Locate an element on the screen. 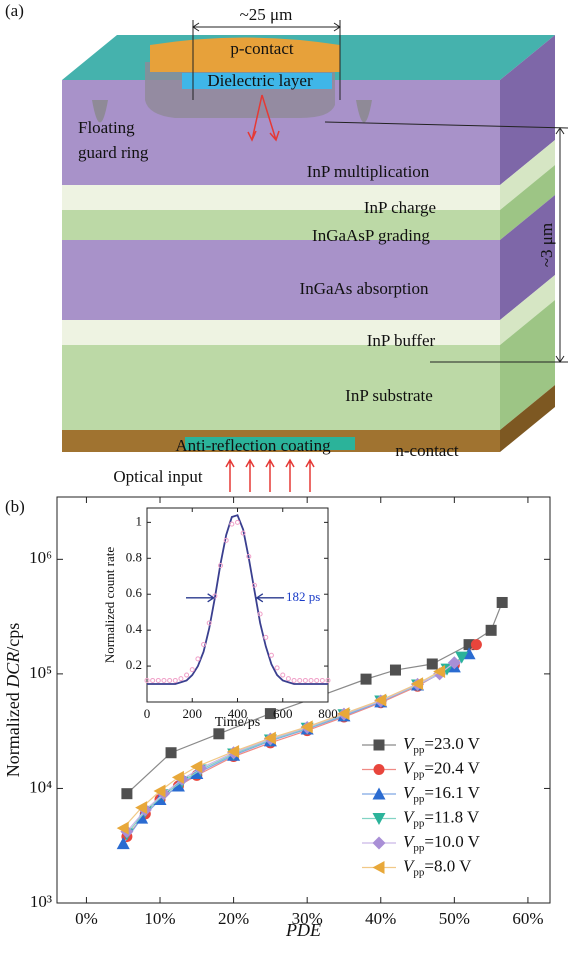  width-dimension is located at coordinates (266, 60).